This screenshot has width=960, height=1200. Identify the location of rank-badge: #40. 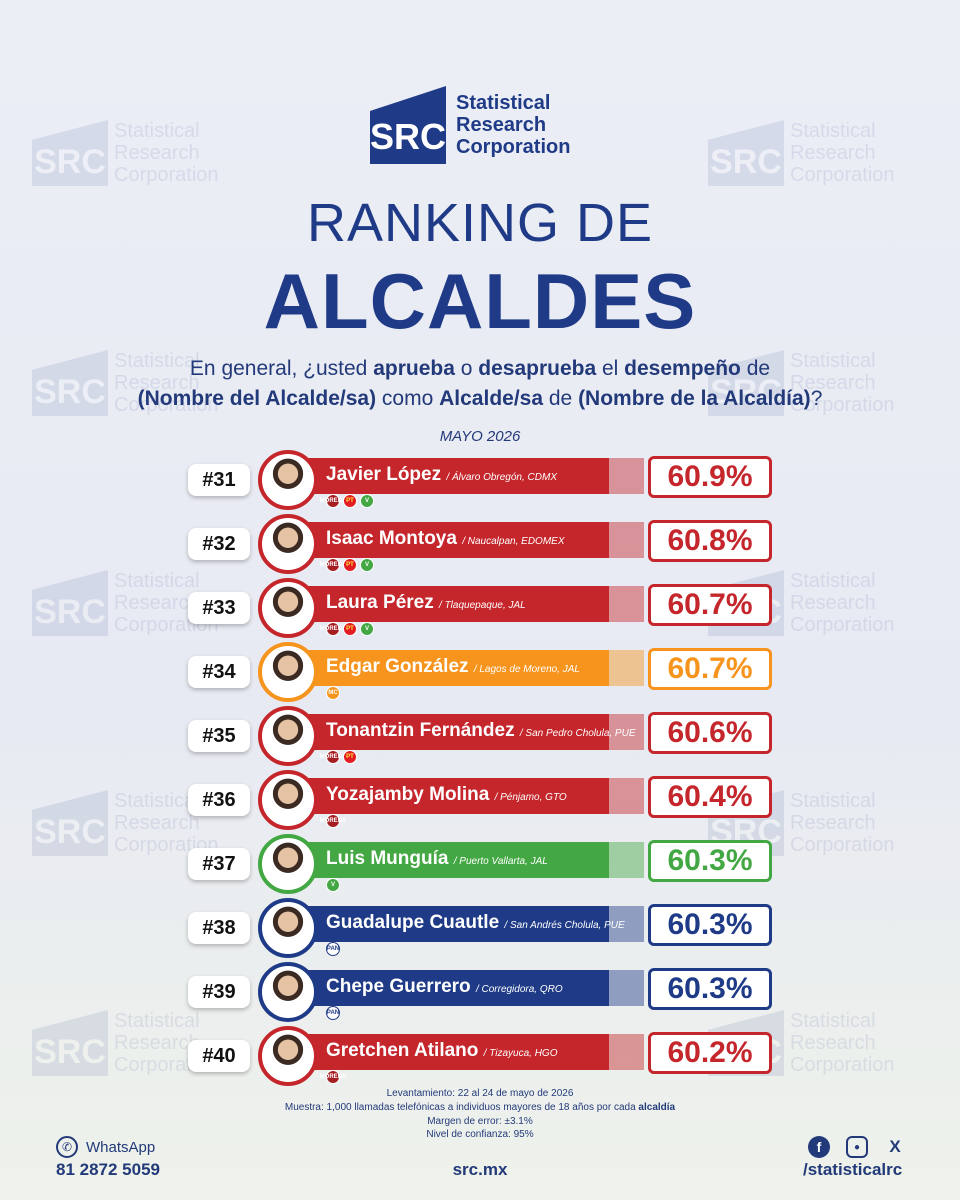
(219, 1056).